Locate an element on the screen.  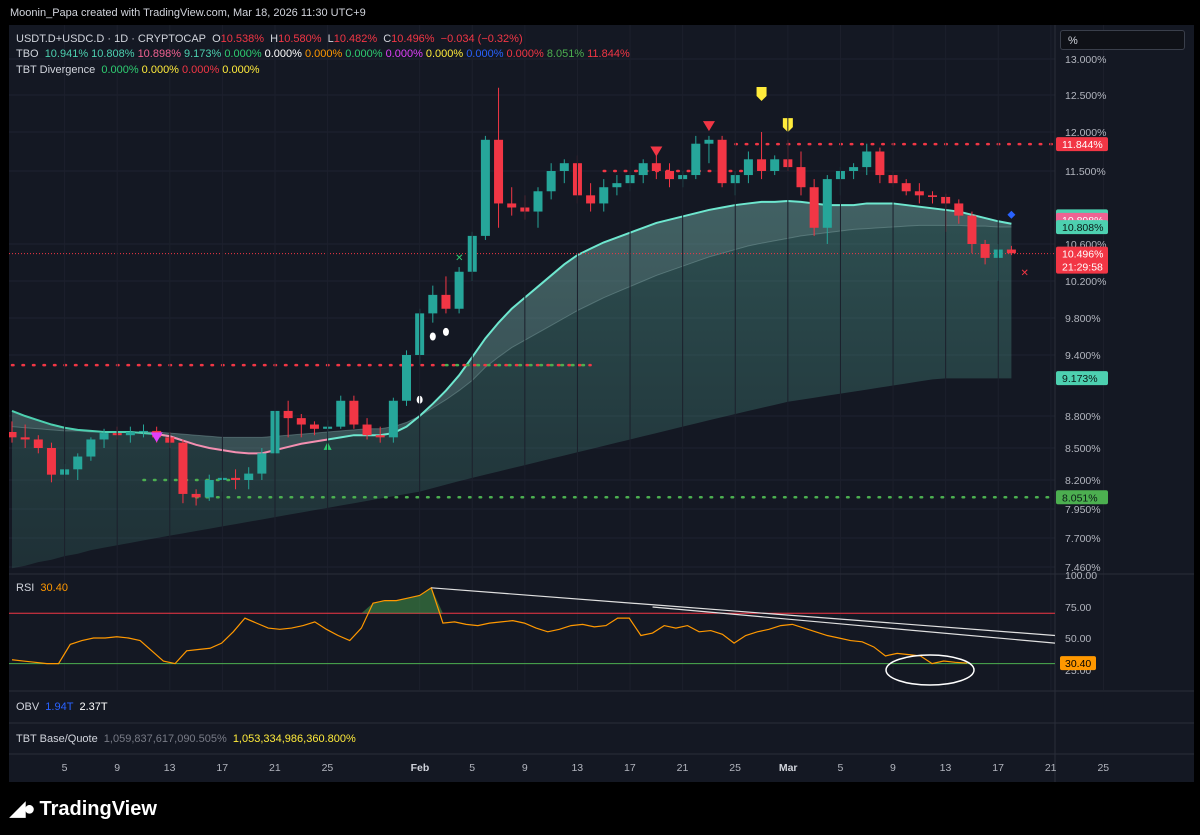
close-label: C is located at coordinates (387, 39).